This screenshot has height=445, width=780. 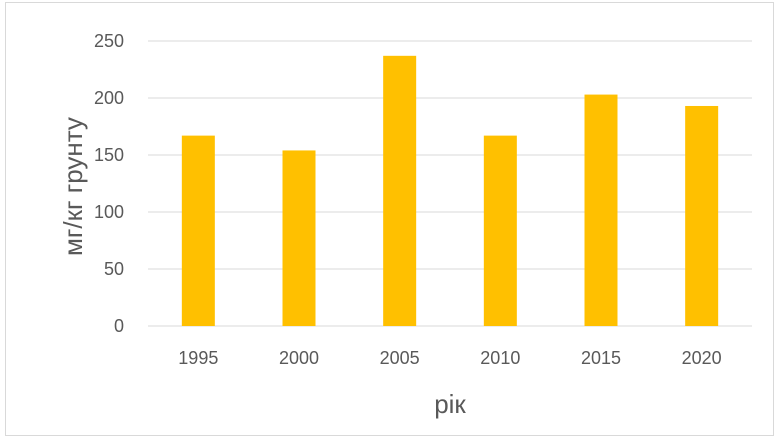 What do you see at coordinates (450, 404) in the screenshot?
I see `x-axis-title: рік` at bounding box center [450, 404].